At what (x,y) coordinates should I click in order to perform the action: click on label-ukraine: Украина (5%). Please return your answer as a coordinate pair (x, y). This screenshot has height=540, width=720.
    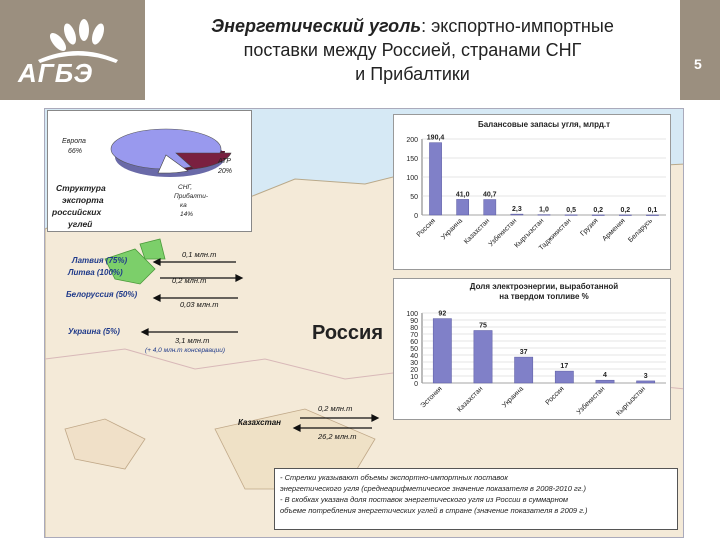
    Looking at the image, I should click on (94, 331).